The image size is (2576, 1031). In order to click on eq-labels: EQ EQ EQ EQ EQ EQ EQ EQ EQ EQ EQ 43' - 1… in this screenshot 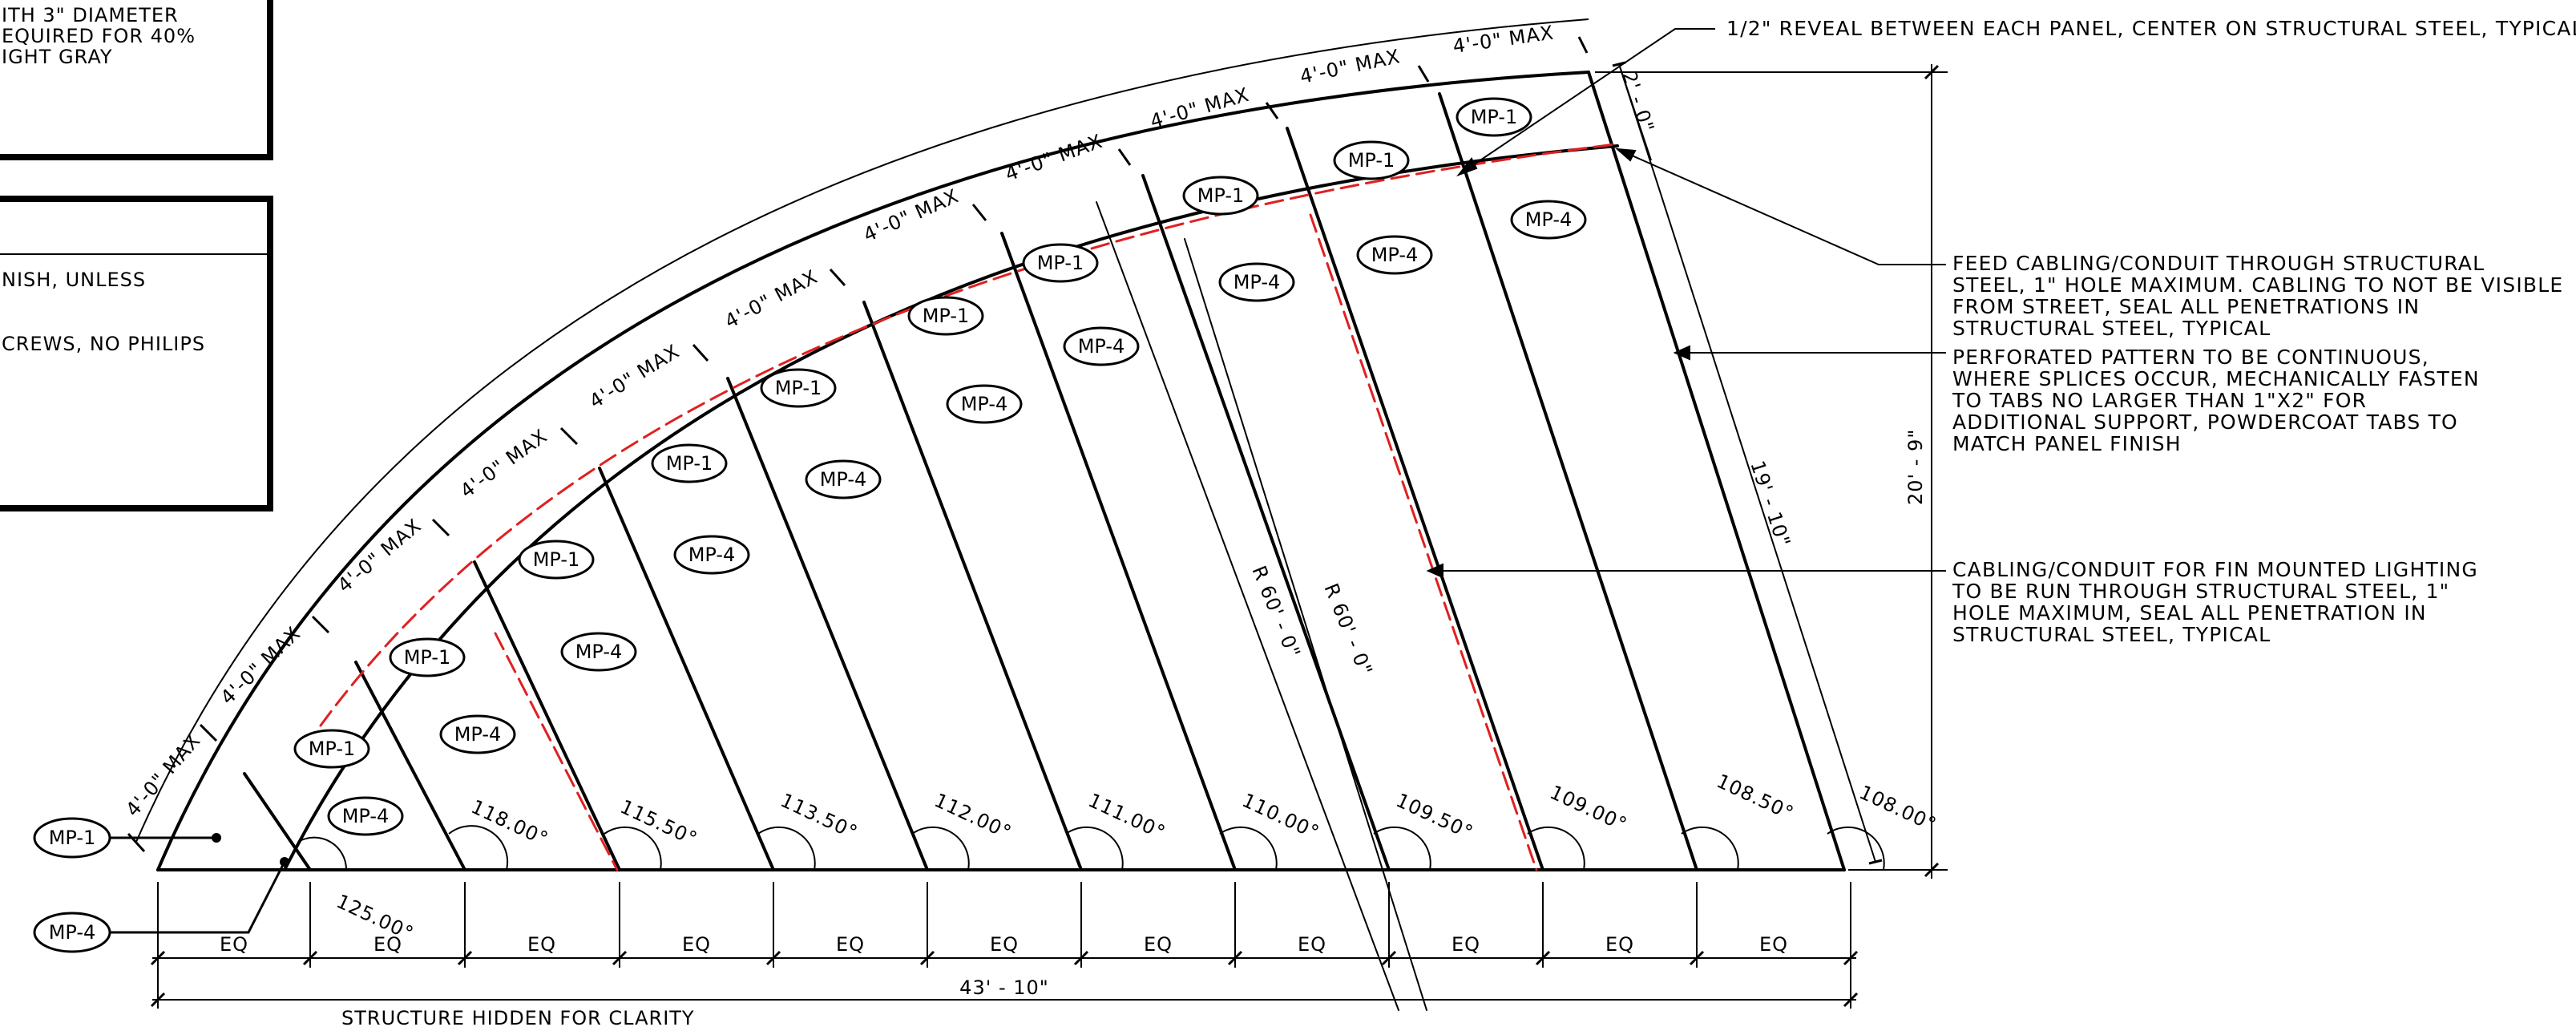, I will do `click(1003, 966)`.